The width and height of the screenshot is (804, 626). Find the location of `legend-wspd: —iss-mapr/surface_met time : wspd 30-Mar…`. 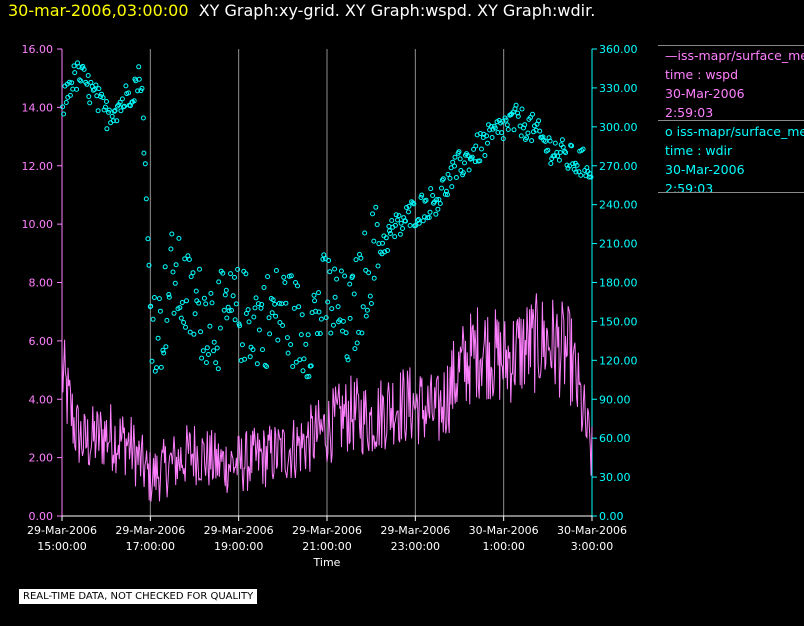

legend-wspd: —iss-mapr/surface_met time : wspd 30-Mar… is located at coordinates (734, 84).